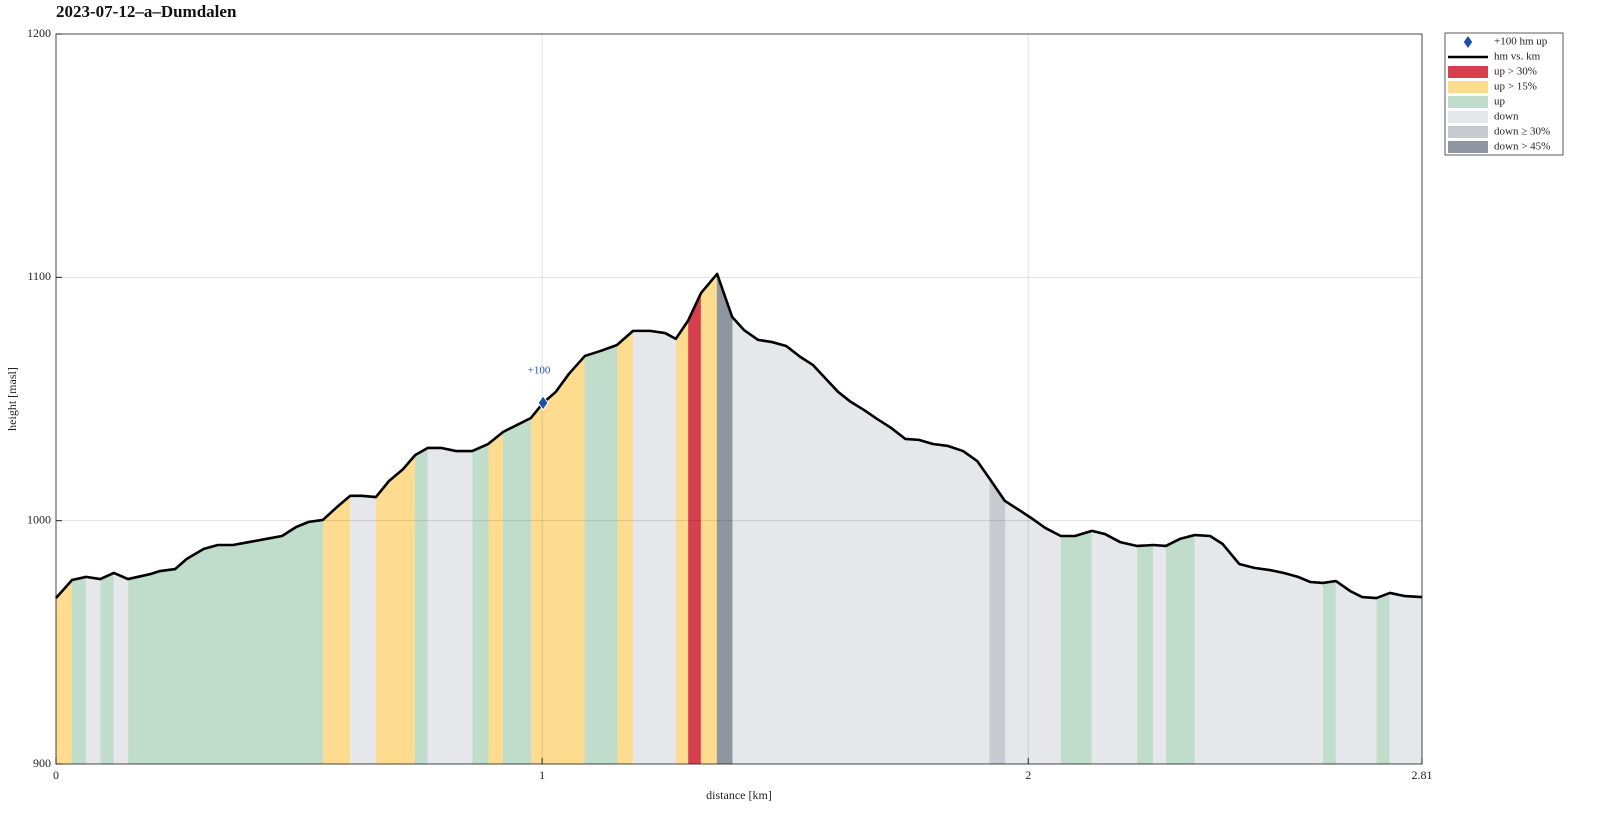  What do you see at coordinates (542, 775) in the screenshot?
I see `x-tick-label: 1` at bounding box center [542, 775].